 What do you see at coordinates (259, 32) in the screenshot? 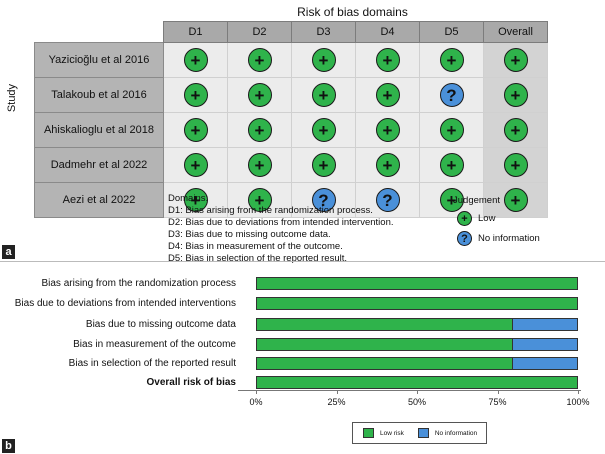
I see `column-header-d2: D2` at bounding box center [259, 32].